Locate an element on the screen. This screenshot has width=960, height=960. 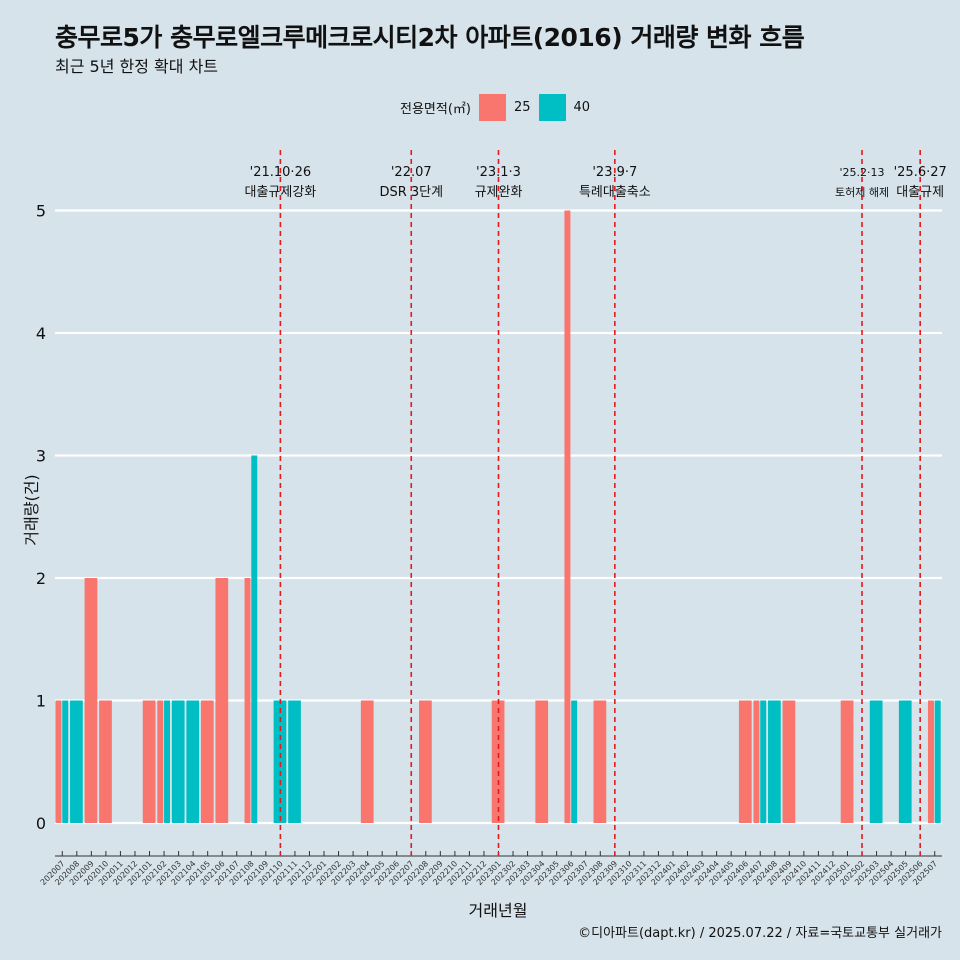
legend-label-25: 25 is located at coordinates (522, 107).